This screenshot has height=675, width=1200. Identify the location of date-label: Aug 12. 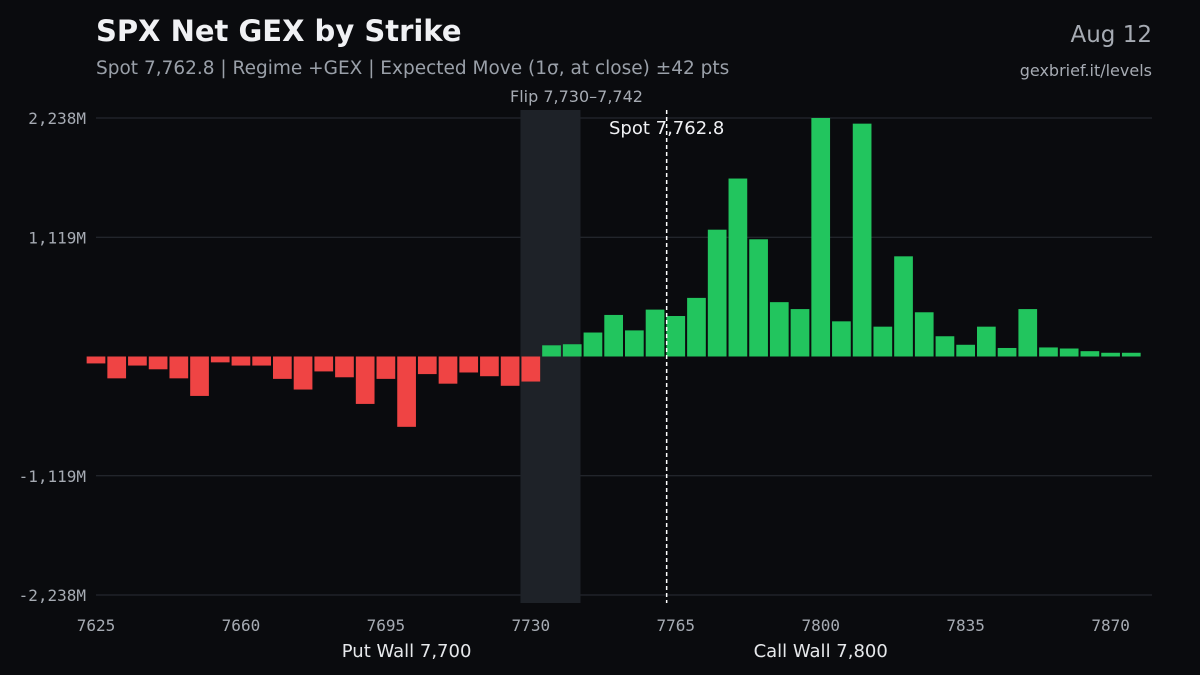
(1111, 35).